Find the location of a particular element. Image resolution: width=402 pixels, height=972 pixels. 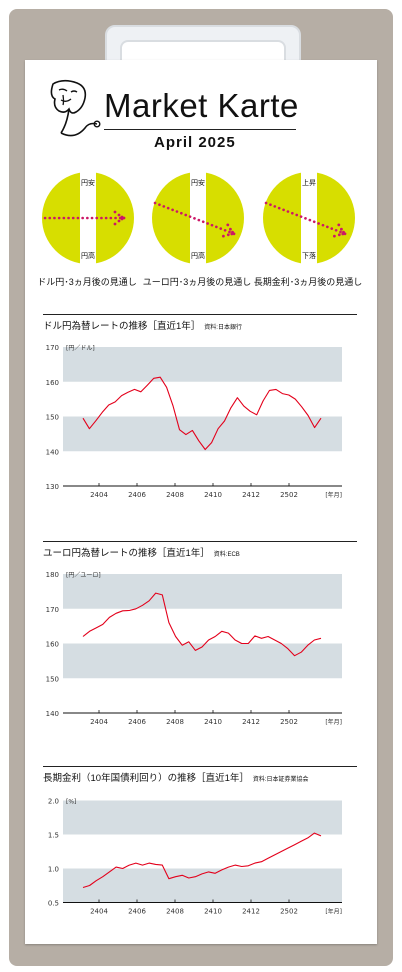

usdjpy-chart-title: ドル円為替レートの推移［直近1年］ 資料:日本銀行 is located at coordinates (142, 325).